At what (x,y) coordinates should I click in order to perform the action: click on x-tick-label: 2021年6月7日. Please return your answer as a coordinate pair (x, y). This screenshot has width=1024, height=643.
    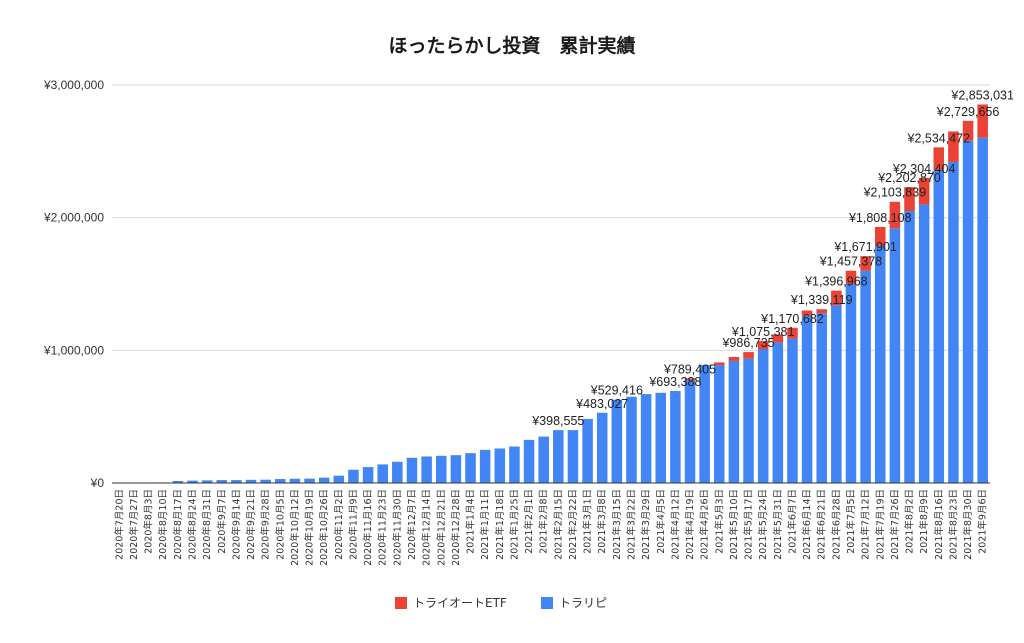
    Looking at the image, I should click on (792, 521).